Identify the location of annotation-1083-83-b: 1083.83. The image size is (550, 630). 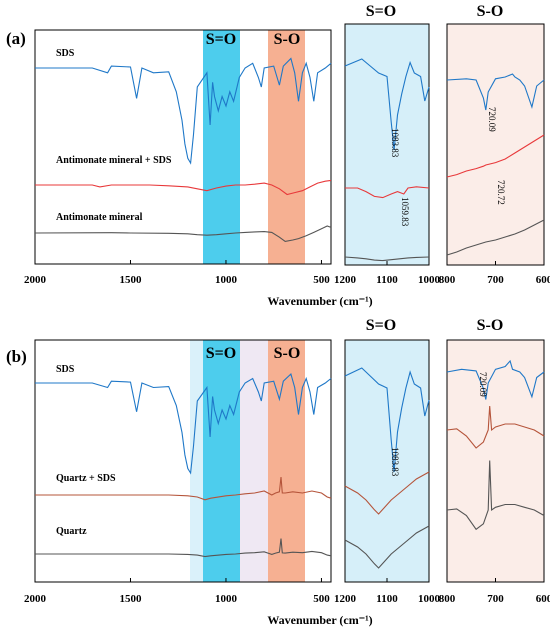
(395, 462).